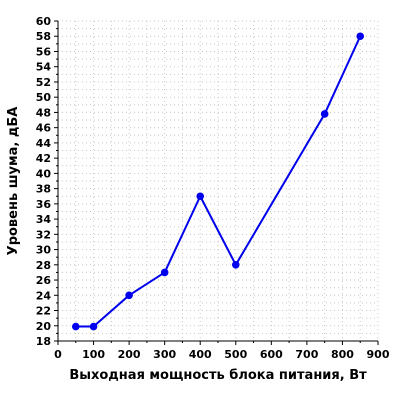  Describe the element at coordinates (13, 181) in the screenshot. I see `y-axis-title: Уровень шума, дБА` at that location.